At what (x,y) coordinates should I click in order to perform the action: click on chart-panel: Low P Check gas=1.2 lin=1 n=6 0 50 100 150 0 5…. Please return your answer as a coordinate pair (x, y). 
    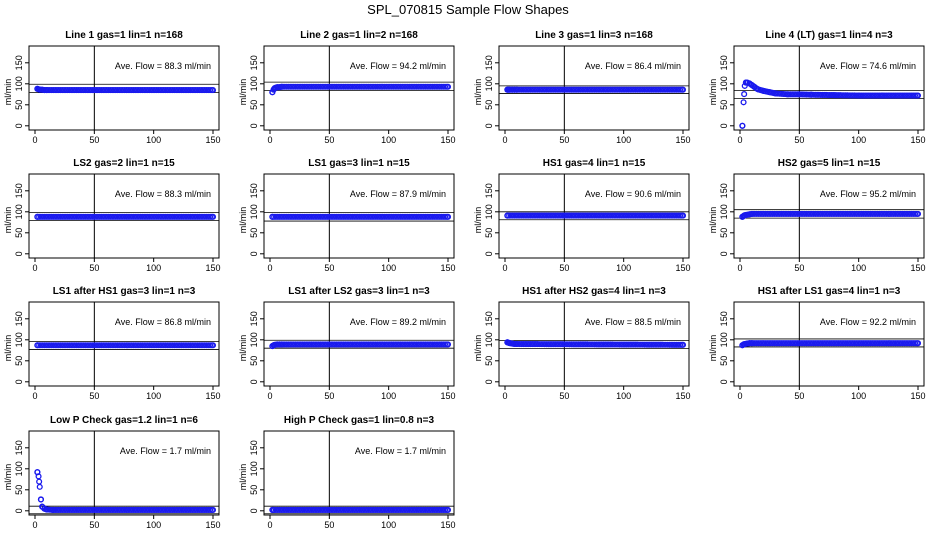
    Looking at the image, I should click on (112, 472).